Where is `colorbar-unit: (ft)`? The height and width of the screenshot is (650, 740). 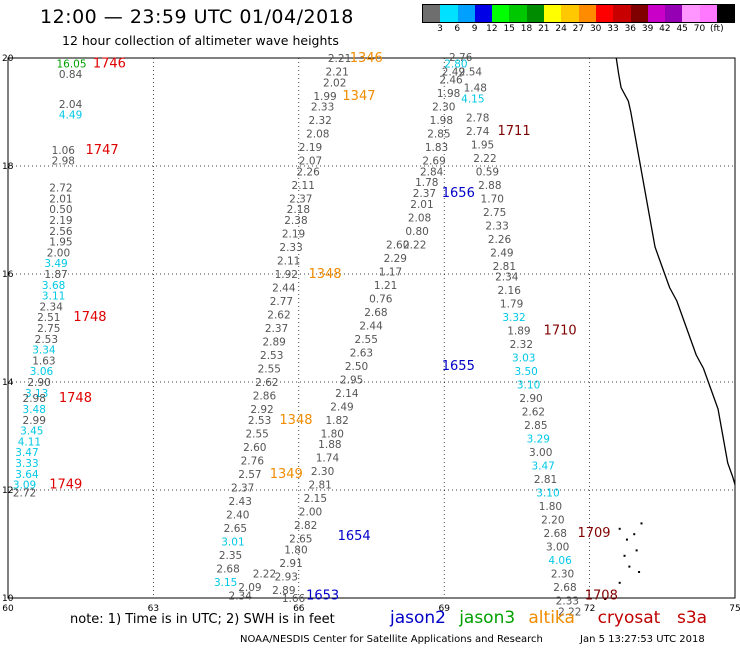 colorbar-unit: (ft) is located at coordinates (717, 29).